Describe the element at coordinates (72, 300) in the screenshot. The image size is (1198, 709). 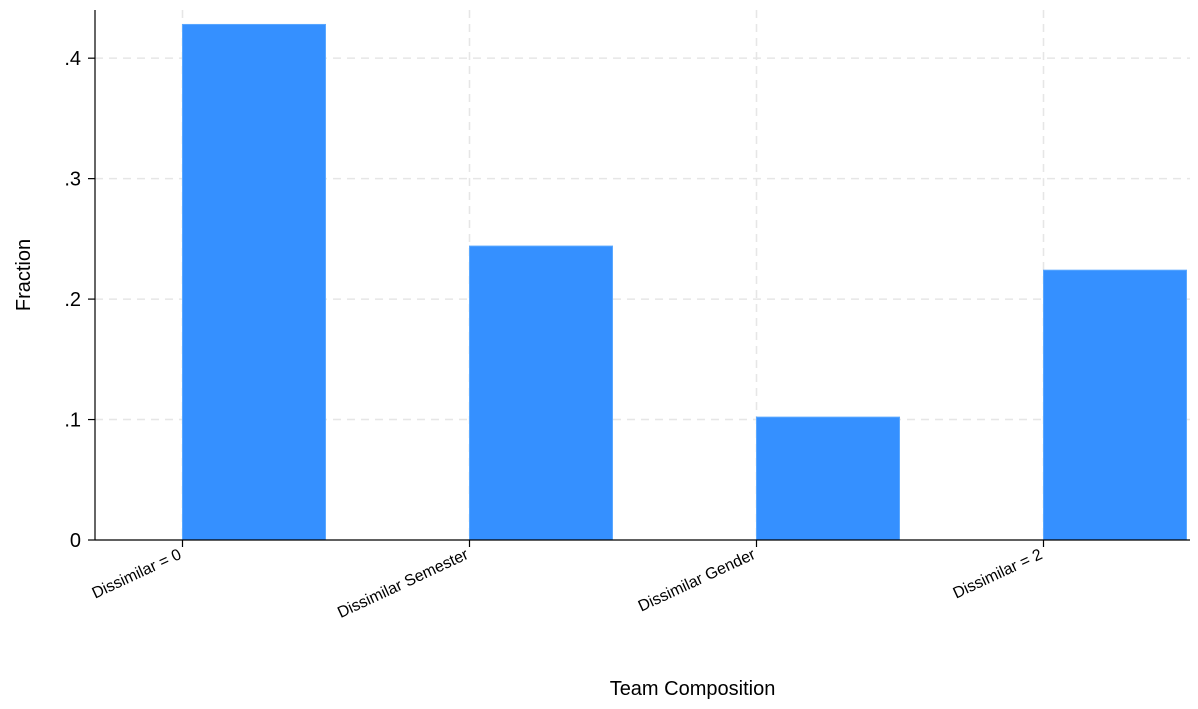
I see `y-tick-label: .2` at that location.